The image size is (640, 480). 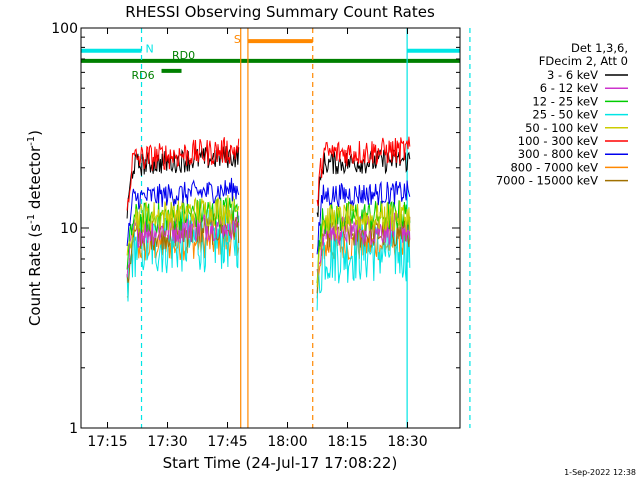 I want to click on x-axis-label: Start Time (24-Jul-17 17:08:22), so click(x=280, y=463).